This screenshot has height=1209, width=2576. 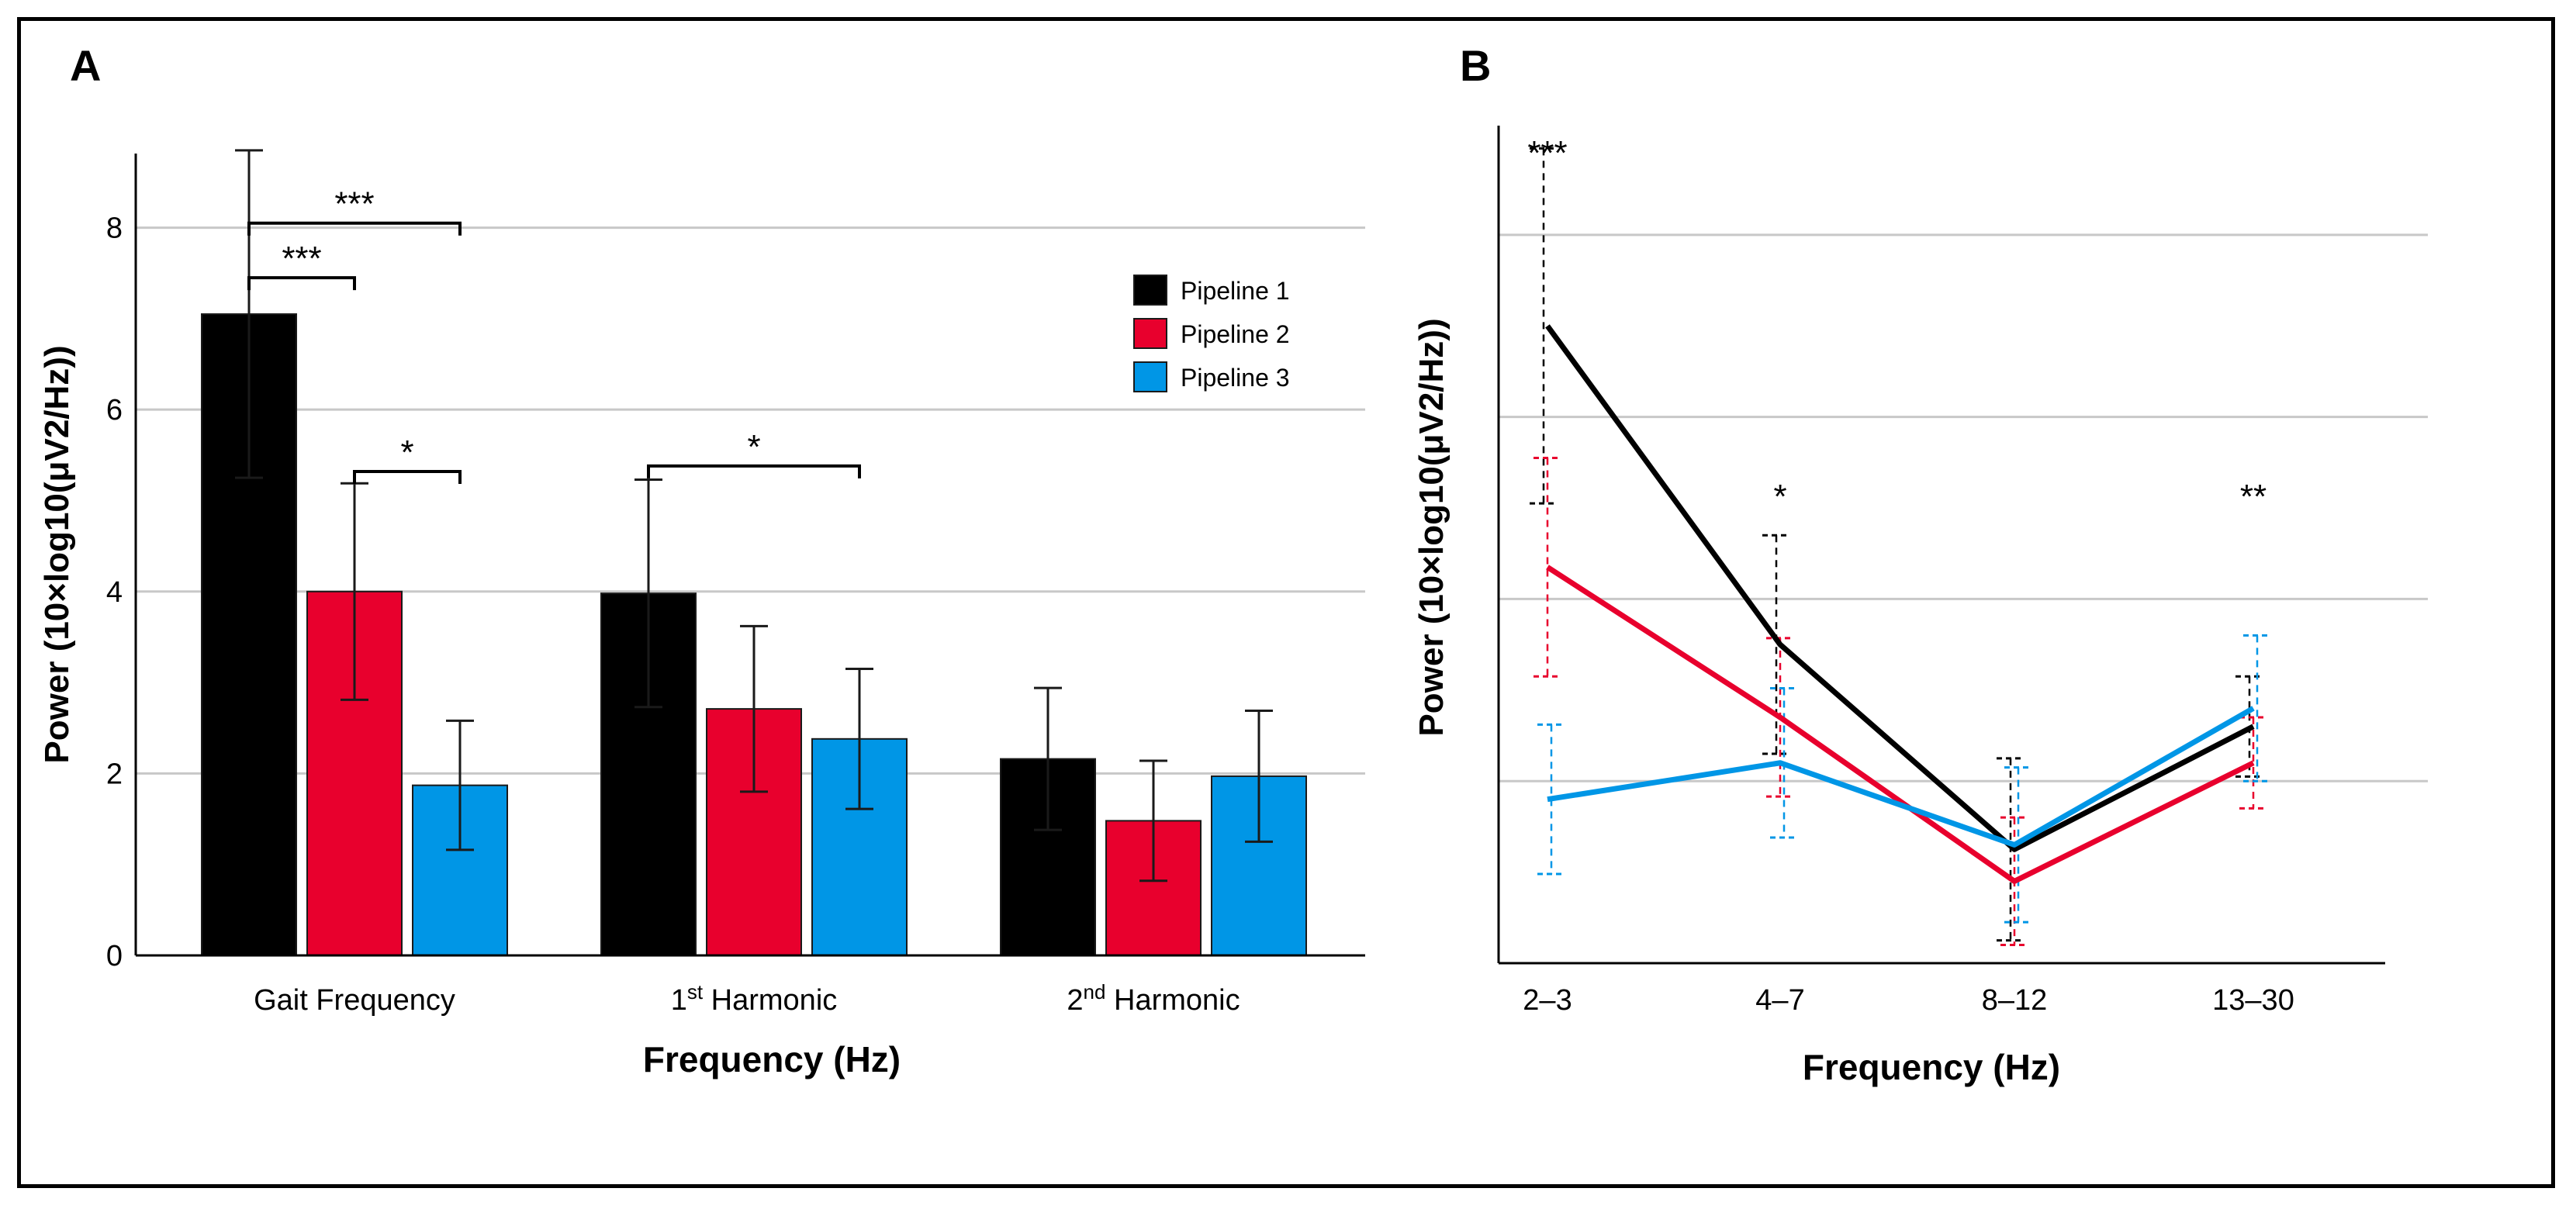 What do you see at coordinates (2015, 1000) in the screenshot?
I see `panel-b-category-label: 8–12` at bounding box center [2015, 1000].